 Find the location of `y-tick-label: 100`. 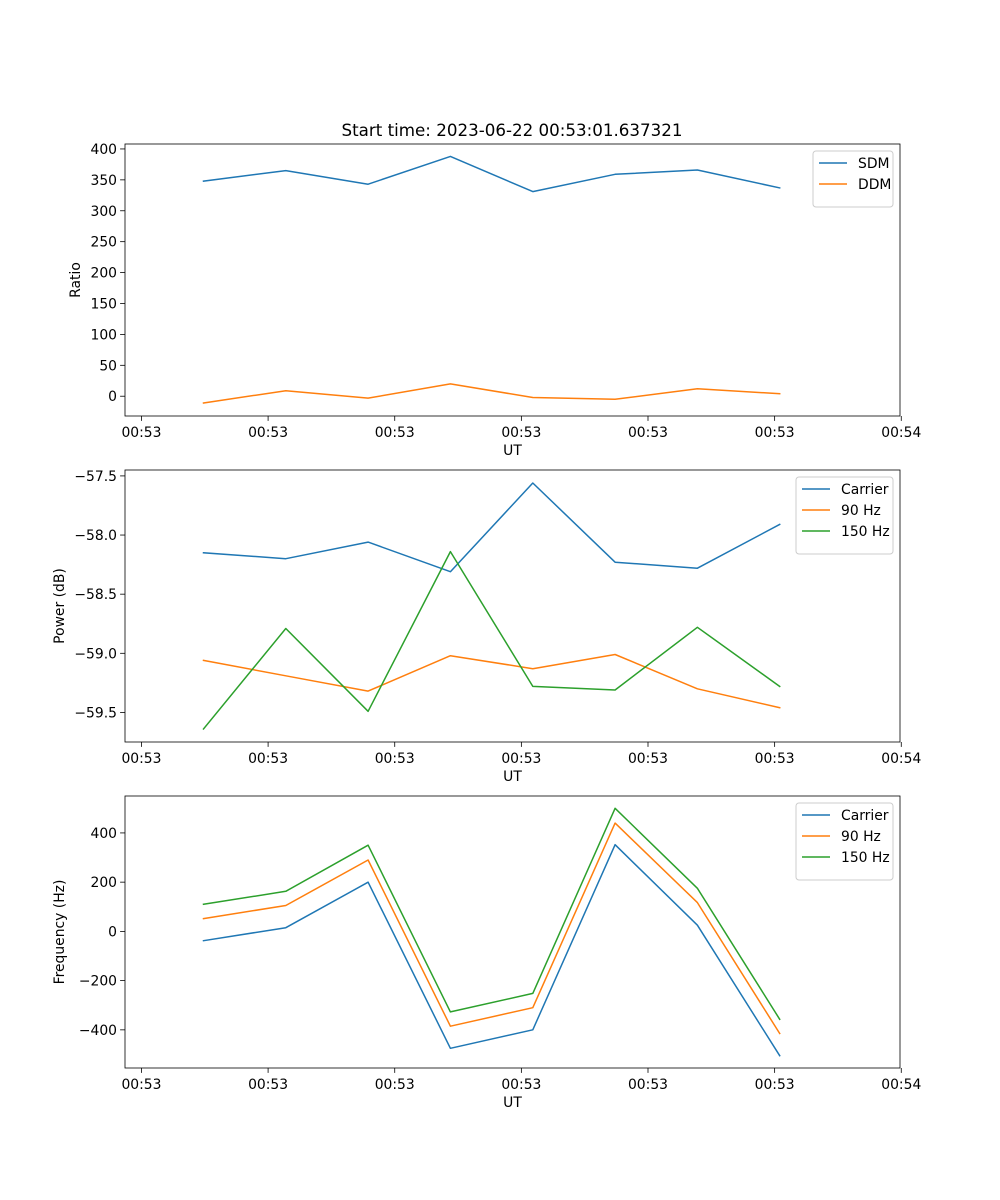

y-tick-label: 100 is located at coordinates (103, 335).